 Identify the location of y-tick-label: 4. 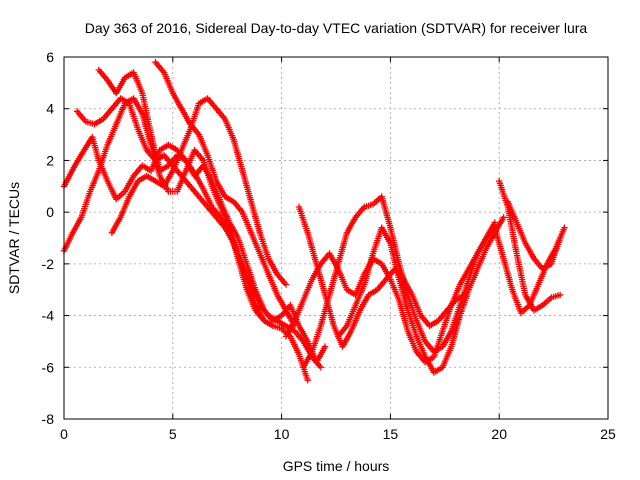
(50, 109).